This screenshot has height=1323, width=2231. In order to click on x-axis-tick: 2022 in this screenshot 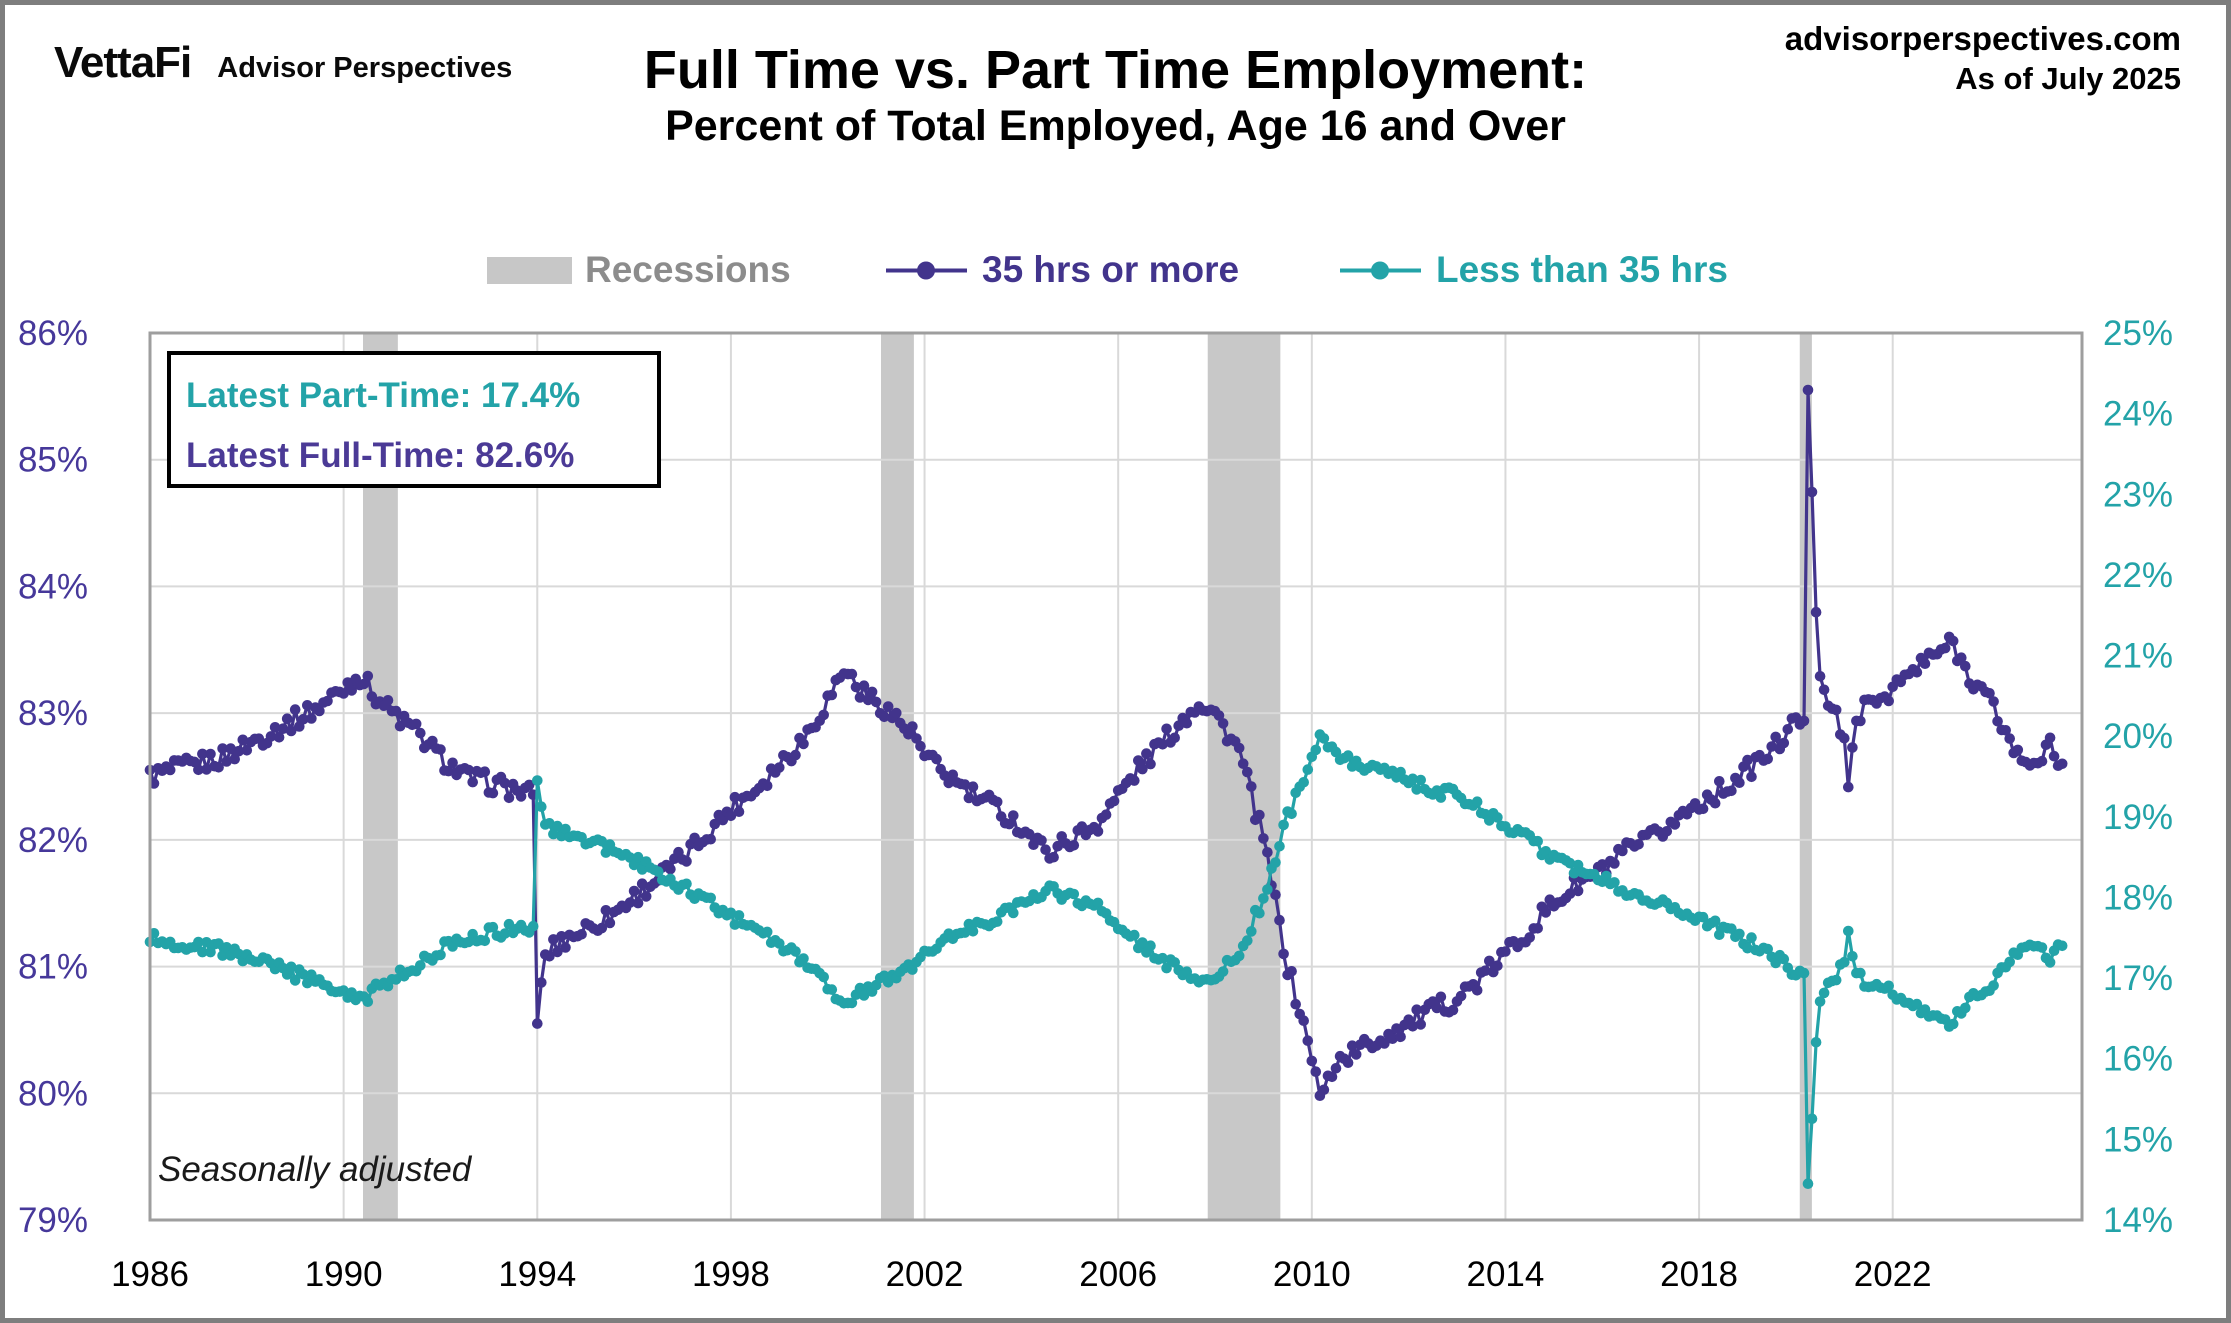, I will do `click(1893, 1274)`.